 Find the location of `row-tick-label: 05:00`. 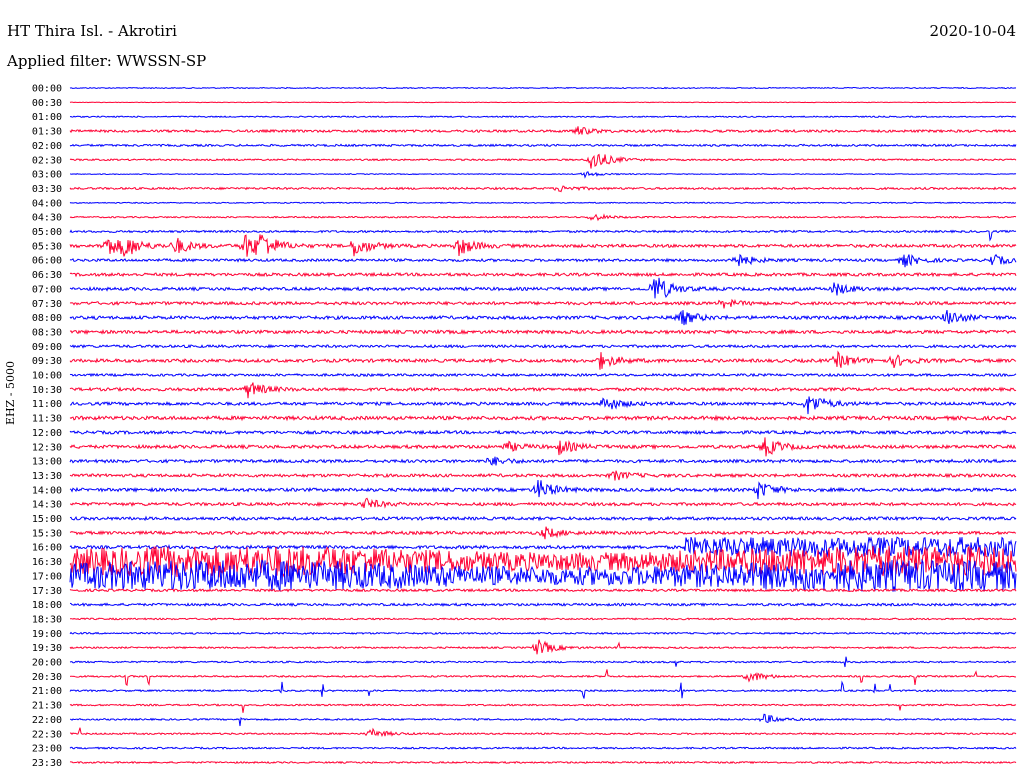

row-tick-label: 05:00 is located at coordinates (47, 232).